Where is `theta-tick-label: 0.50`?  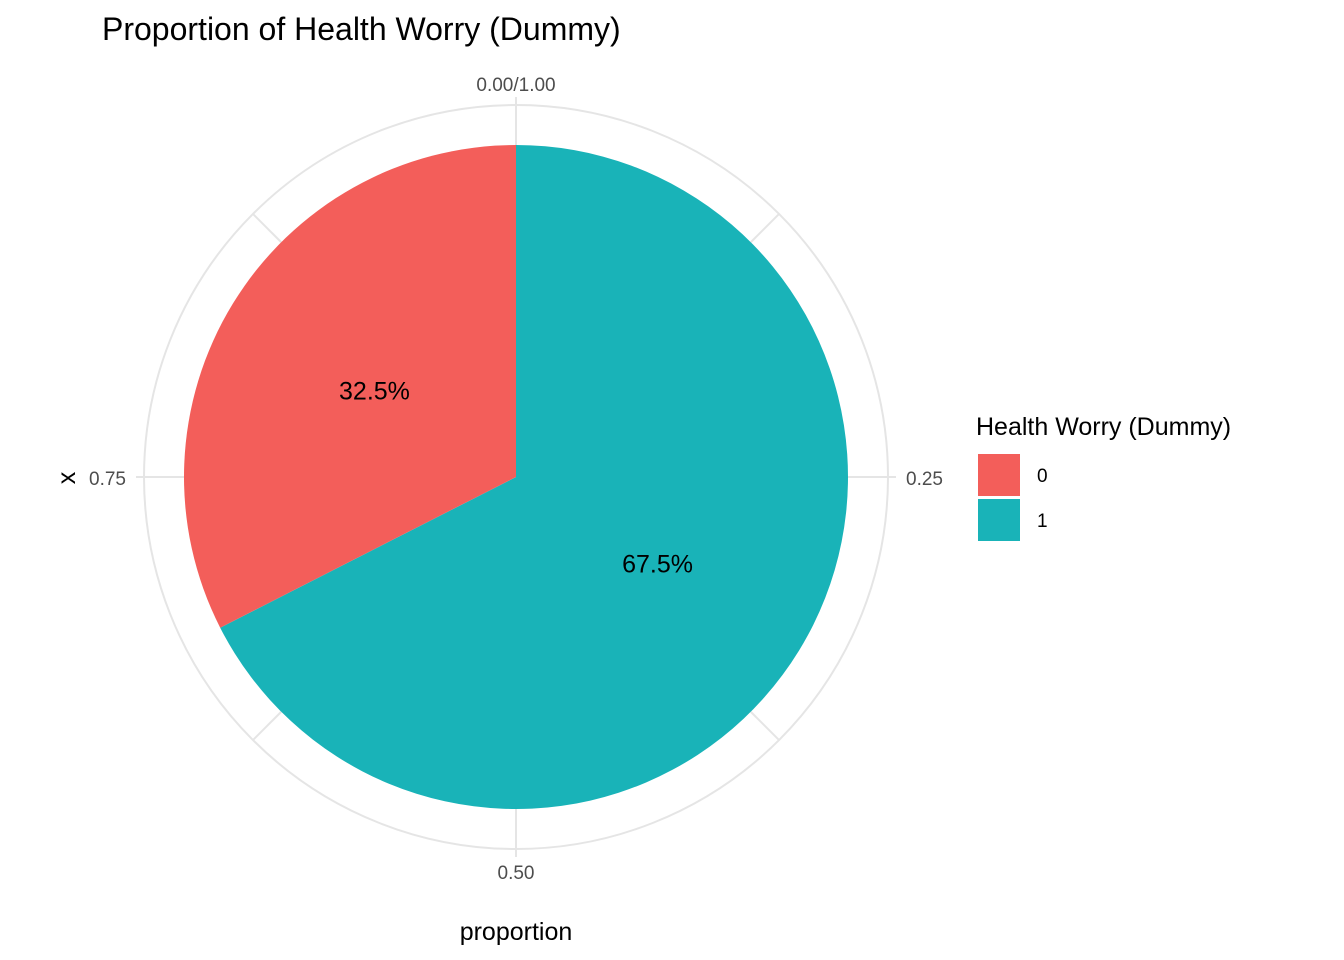 theta-tick-label: 0.50 is located at coordinates (516, 873).